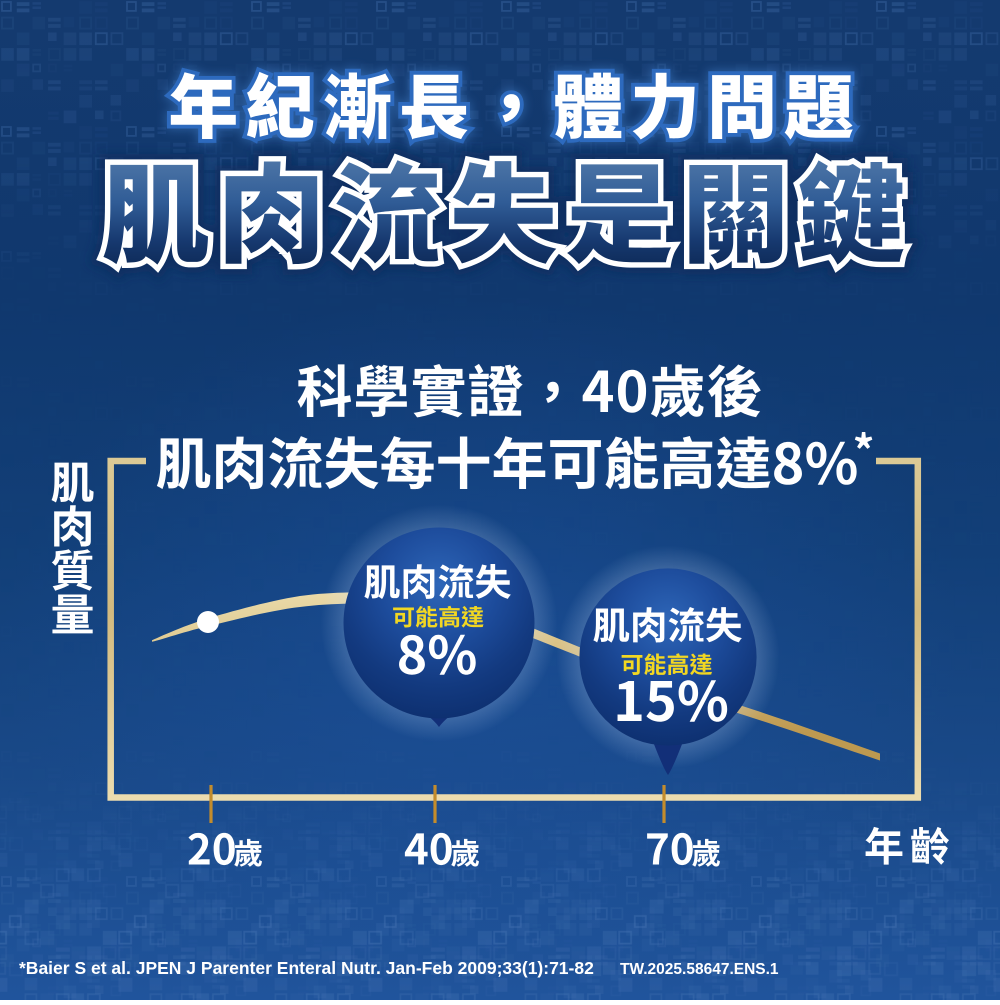 Image resolution: width=1000 pixels, height=1005 pixels. What do you see at coordinates (699, 969) in the screenshot?
I see `svg-text: TW.2025.58647.ENS.1` at bounding box center [699, 969].